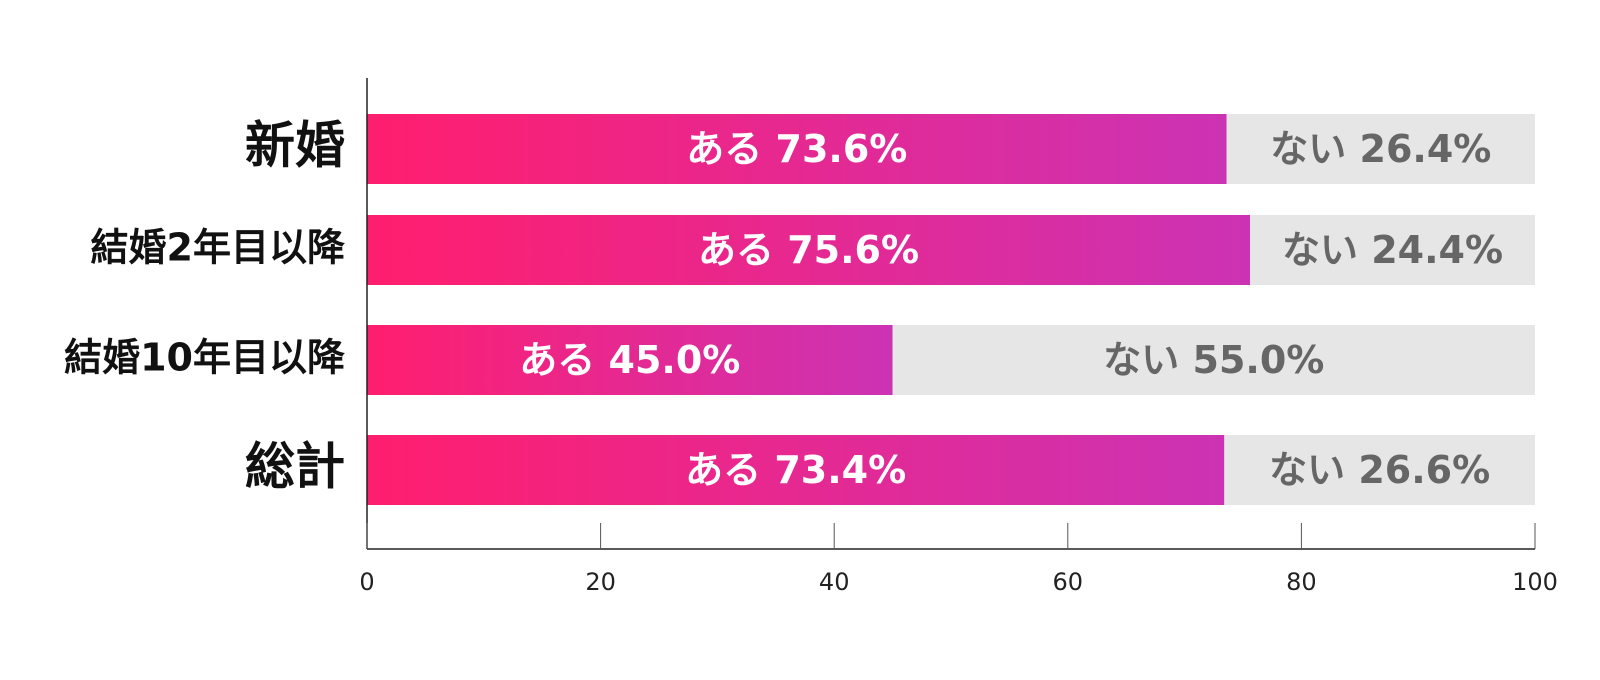 Image resolution: width=1600 pixels, height=680 pixels. I want to click on x-tick-label: 80, so click(1301, 582).